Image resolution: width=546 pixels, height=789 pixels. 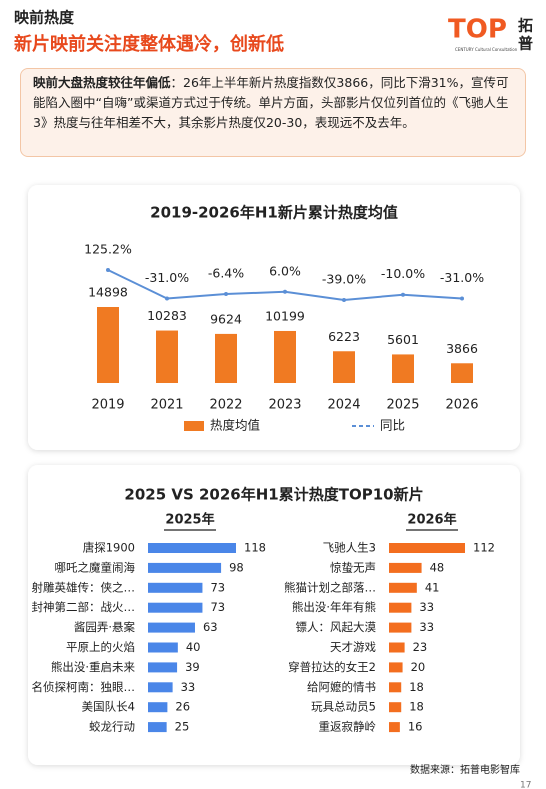 I want to click on page-number: 17, so click(x=525, y=785).